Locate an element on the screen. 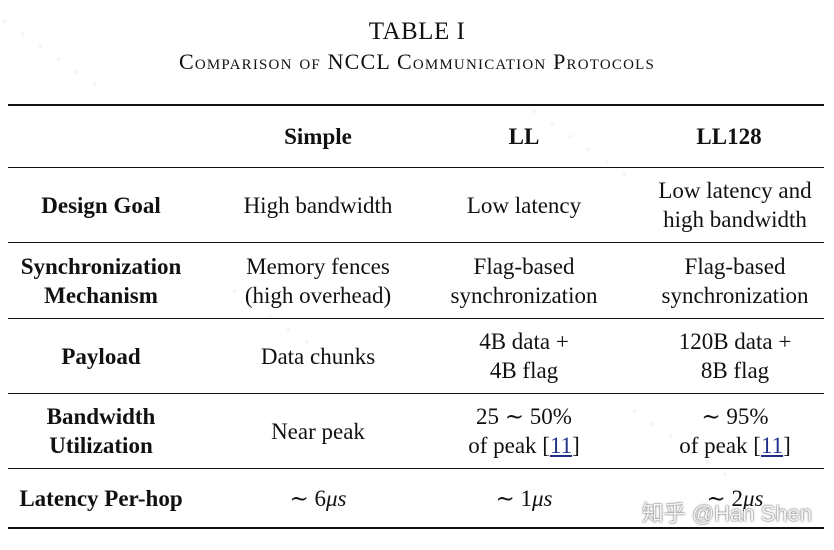  cell-sync-ll: Flag-based synchronization is located at coordinates (524, 280).